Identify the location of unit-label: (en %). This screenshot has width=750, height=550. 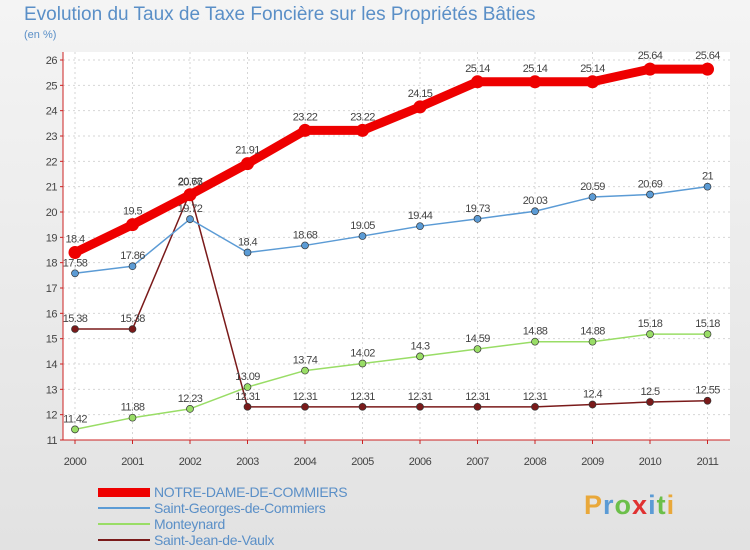
(40, 35).